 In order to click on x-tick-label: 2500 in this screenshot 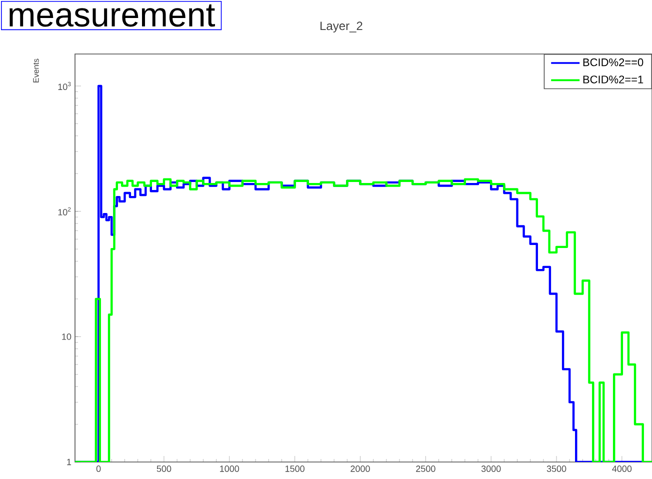, I will do `click(426, 469)`.